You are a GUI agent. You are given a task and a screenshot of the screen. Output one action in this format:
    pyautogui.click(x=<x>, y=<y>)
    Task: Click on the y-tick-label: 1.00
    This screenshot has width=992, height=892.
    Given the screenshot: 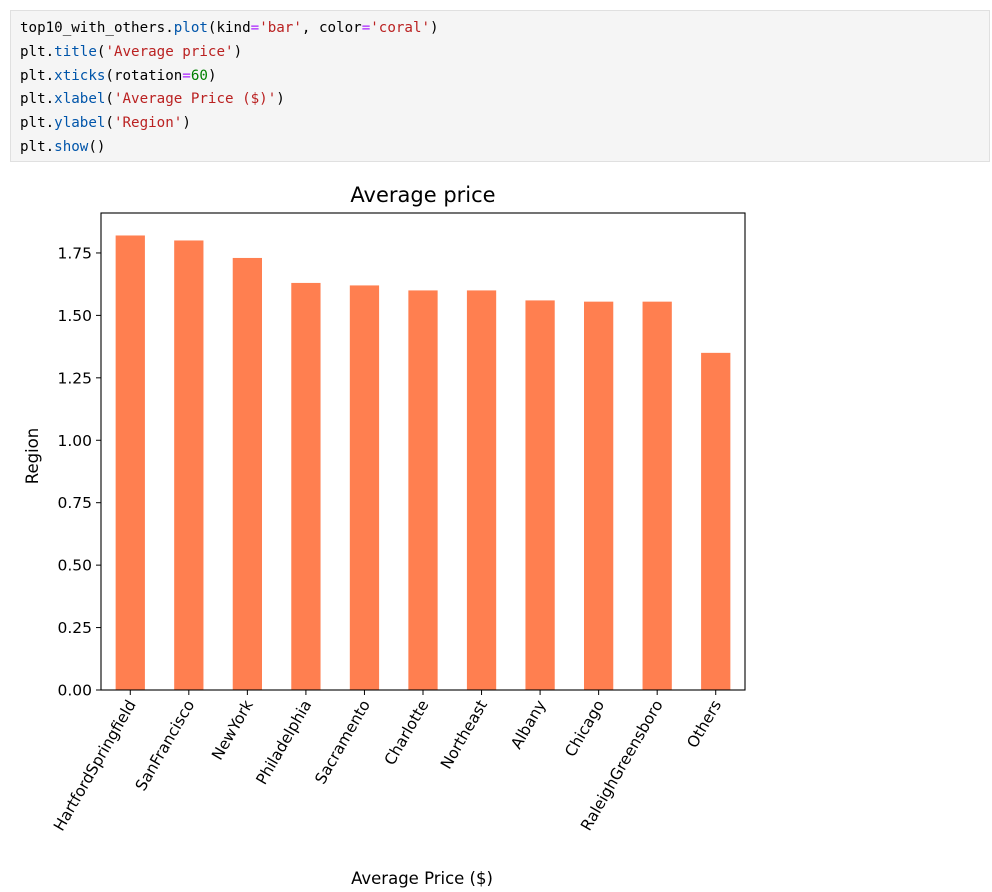 What is the action you would take?
    pyautogui.click(x=74, y=441)
    